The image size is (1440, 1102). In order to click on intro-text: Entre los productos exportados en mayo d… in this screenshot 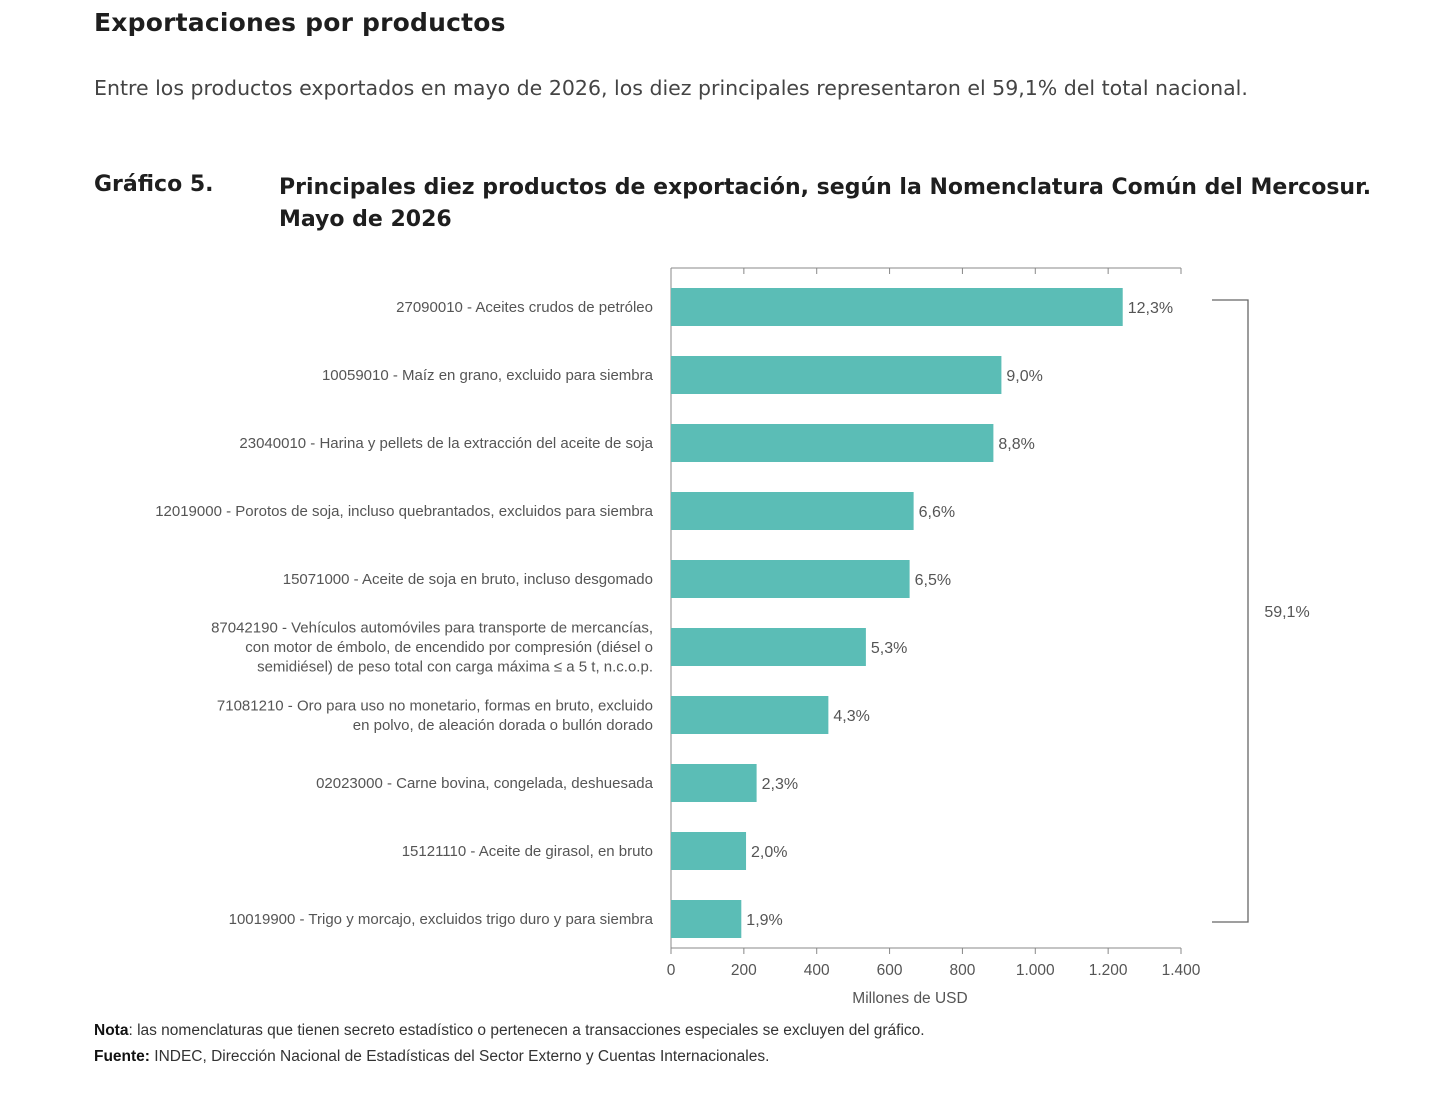, I will do `click(671, 88)`.